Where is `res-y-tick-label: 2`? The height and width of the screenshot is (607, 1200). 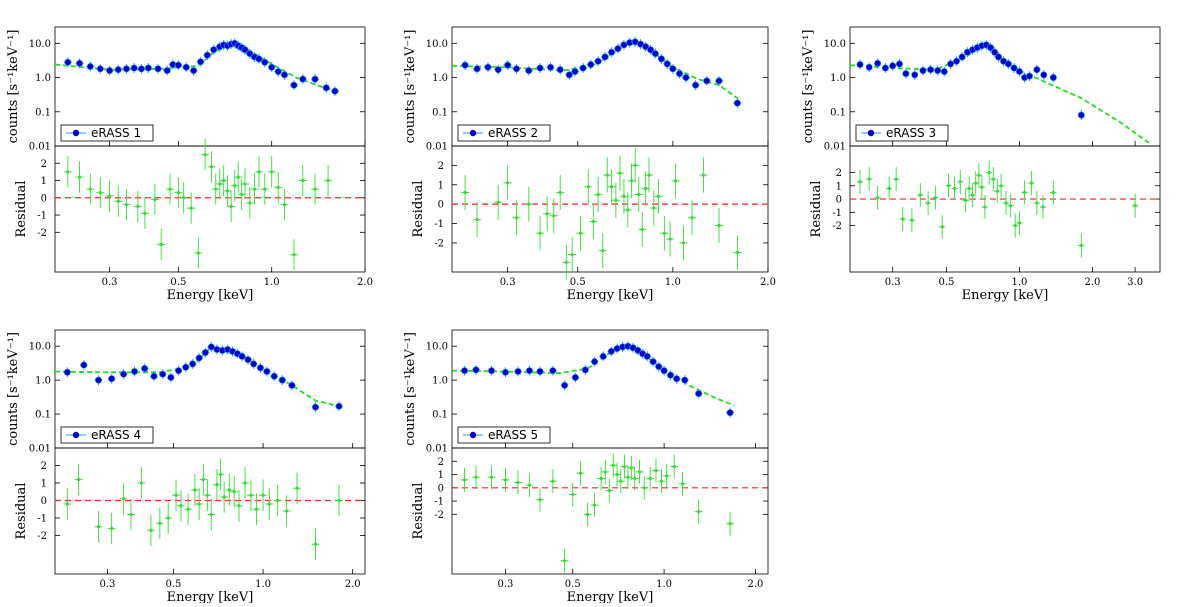
res-y-tick-label: 2 is located at coordinates (441, 166).